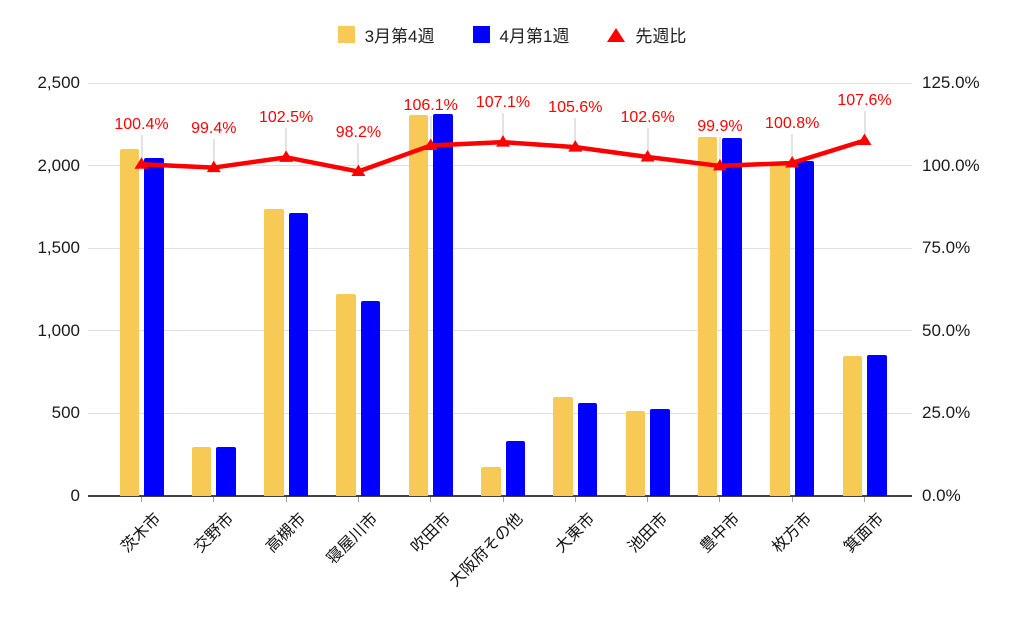  What do you see at coordinates (616, 34) in the screenshot?
I see `red-triangle-marker-icon` at bounding box center [616, 34].